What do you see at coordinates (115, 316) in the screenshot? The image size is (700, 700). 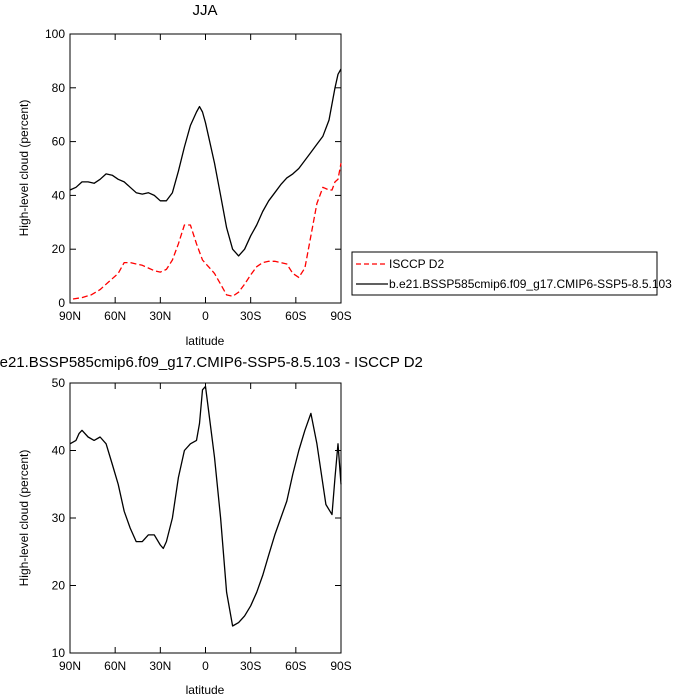 I see `top-x-tick-label: 60N` at bounding box center [115, 316].